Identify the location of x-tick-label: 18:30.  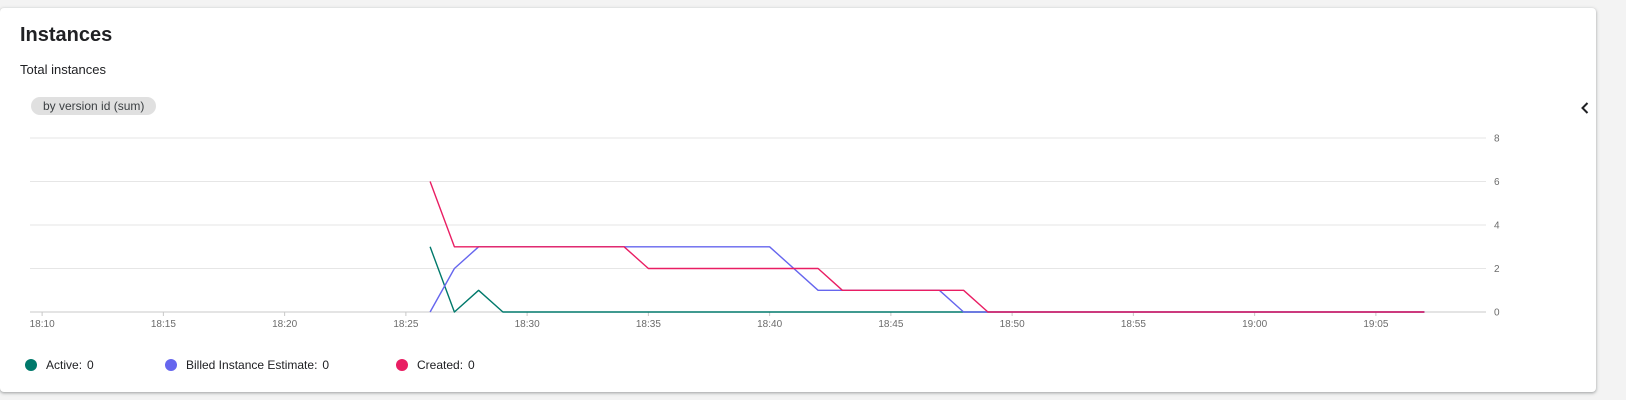
(527, 324).